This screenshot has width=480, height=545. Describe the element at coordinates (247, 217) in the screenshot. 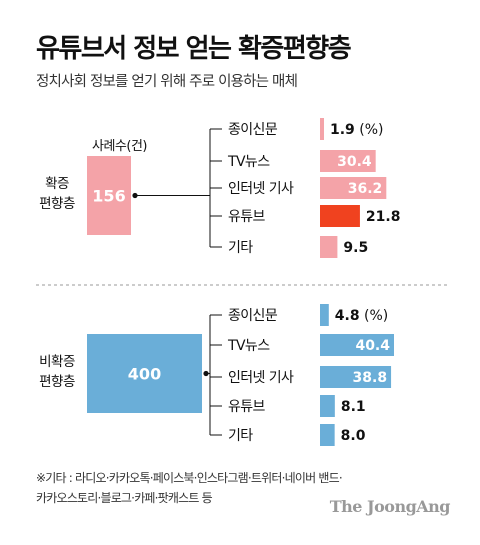

I see `group-1-category-label: 유튜브` at that location.